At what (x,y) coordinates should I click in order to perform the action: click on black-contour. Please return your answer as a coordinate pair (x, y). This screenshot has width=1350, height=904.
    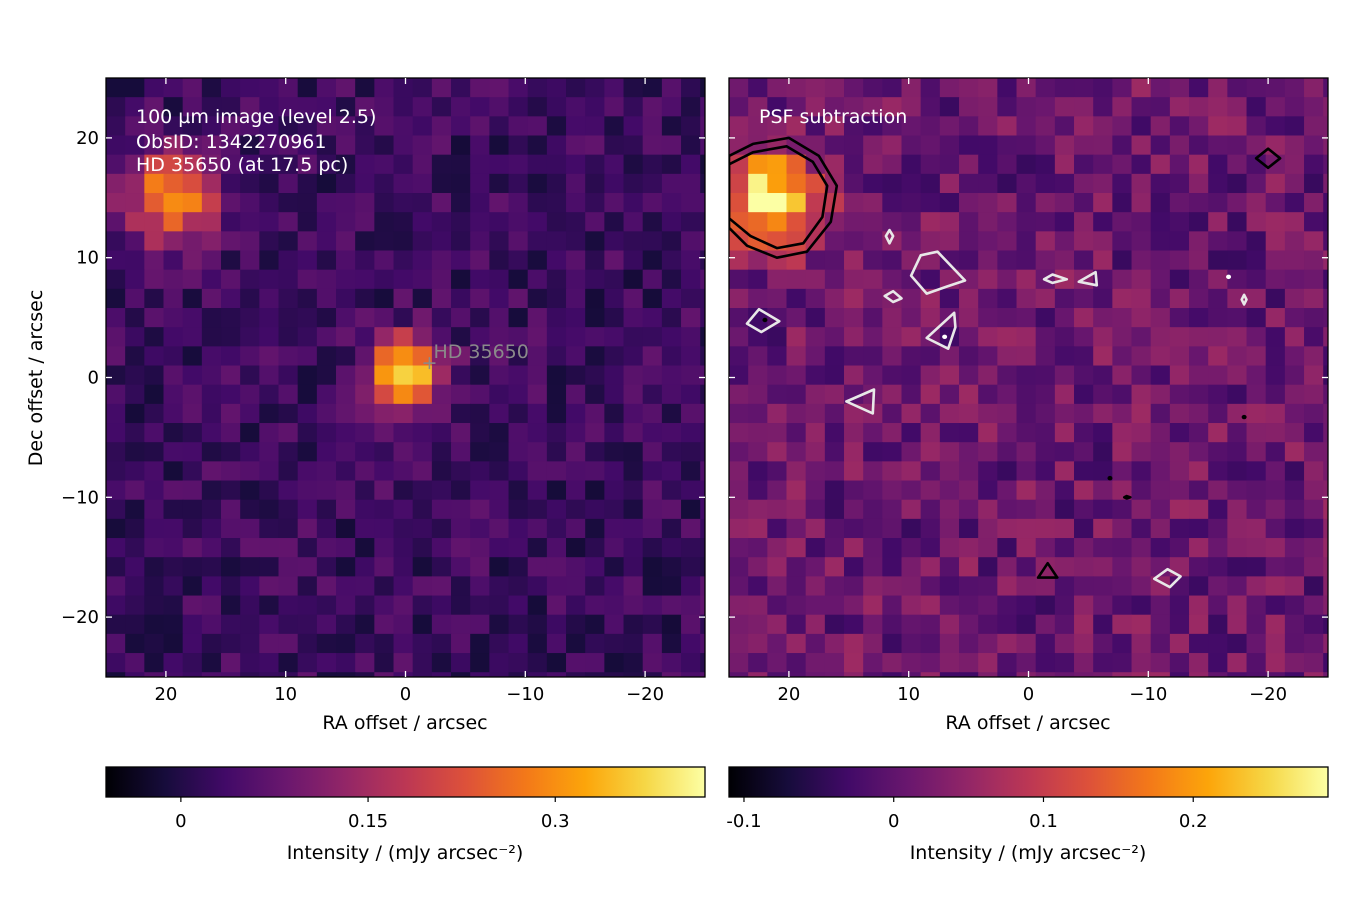
    Looking at the image, I should click on (1127, 497).